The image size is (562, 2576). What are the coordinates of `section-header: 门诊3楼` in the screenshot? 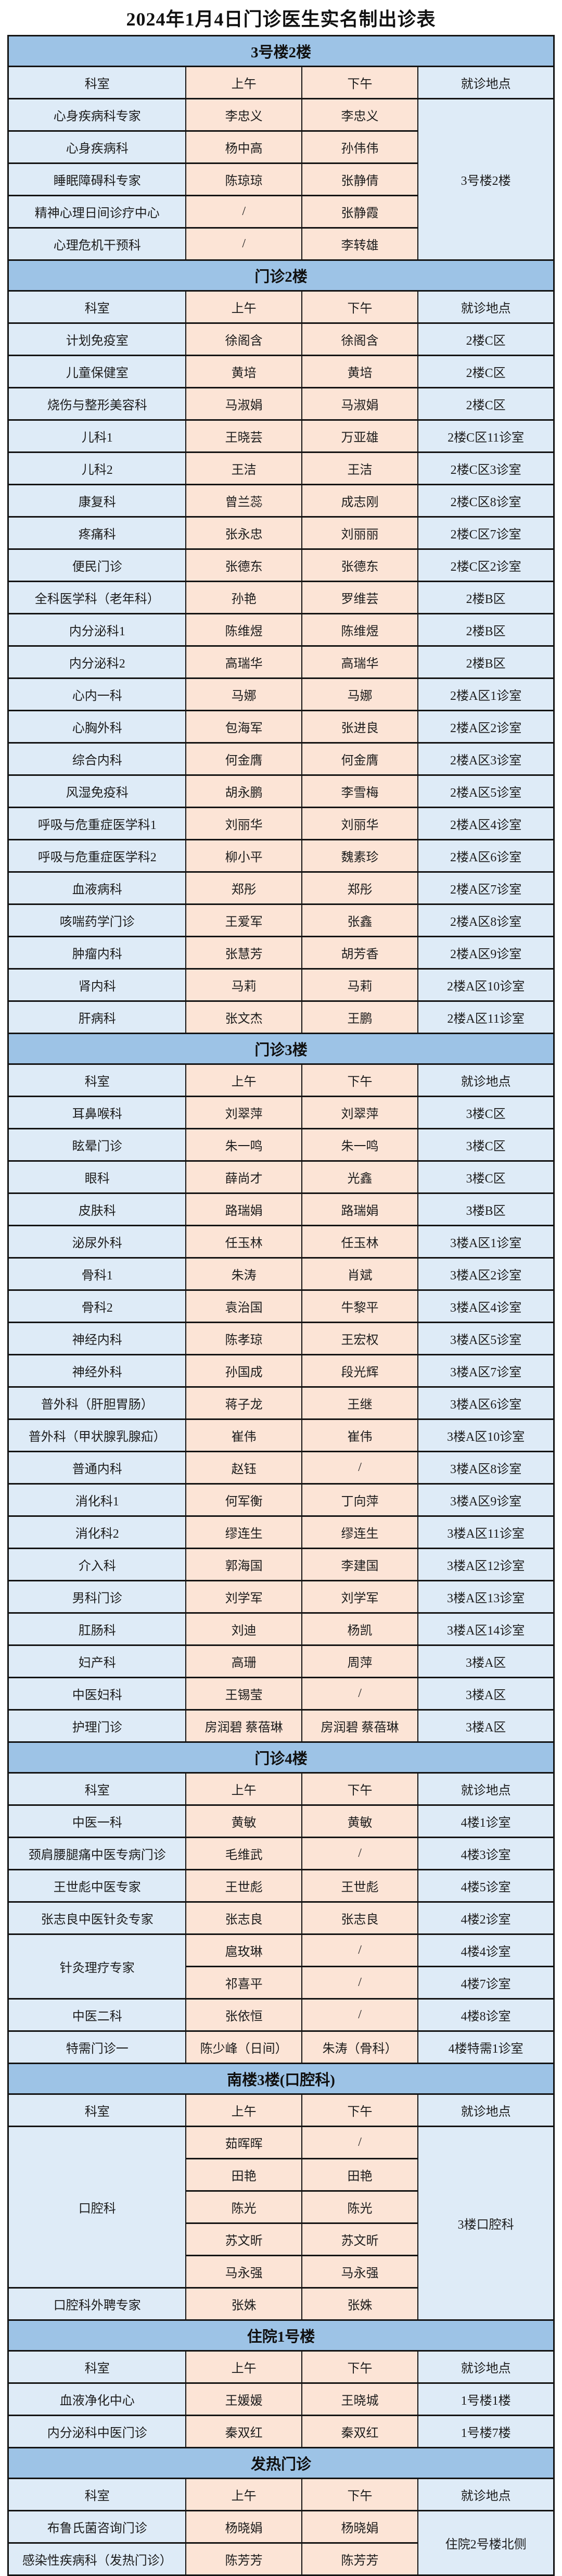 It's located at (281, 1049).